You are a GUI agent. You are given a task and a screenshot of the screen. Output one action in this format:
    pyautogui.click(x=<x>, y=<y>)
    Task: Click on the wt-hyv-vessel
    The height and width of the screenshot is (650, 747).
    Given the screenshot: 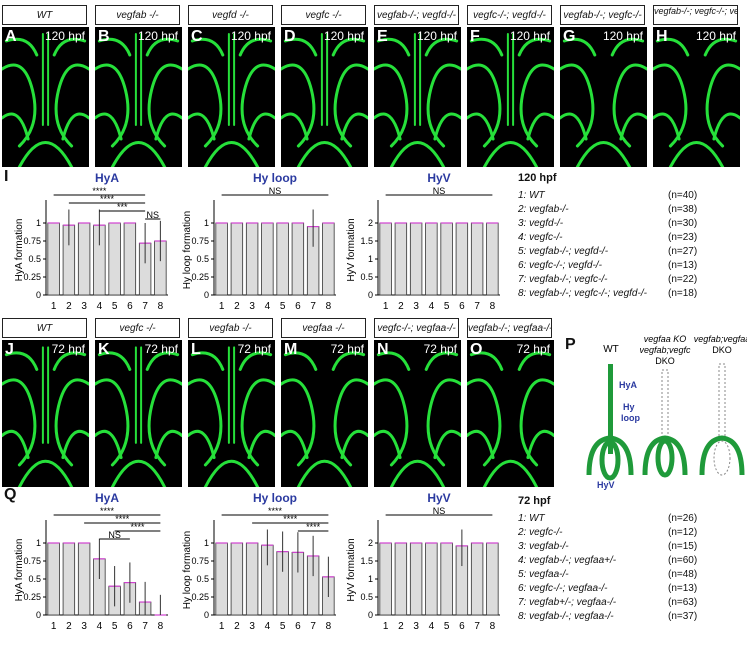 What is the action you would take?
    pyautogui.click(x=610, y=455)
    